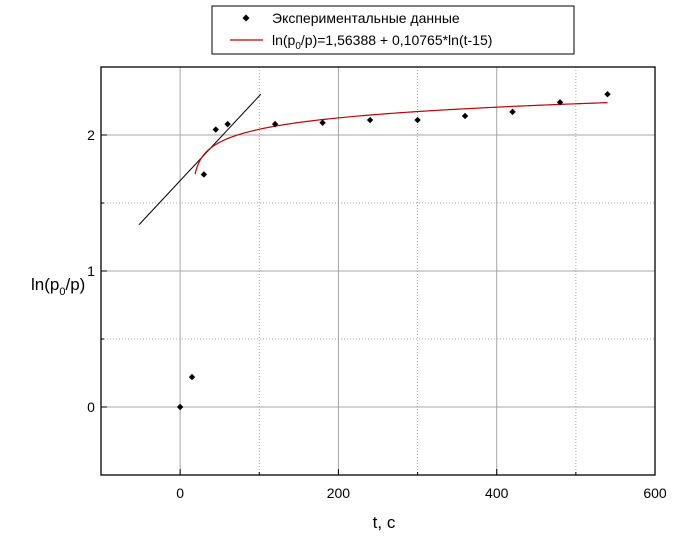  I want to click on legend-box, so click(393, 30).